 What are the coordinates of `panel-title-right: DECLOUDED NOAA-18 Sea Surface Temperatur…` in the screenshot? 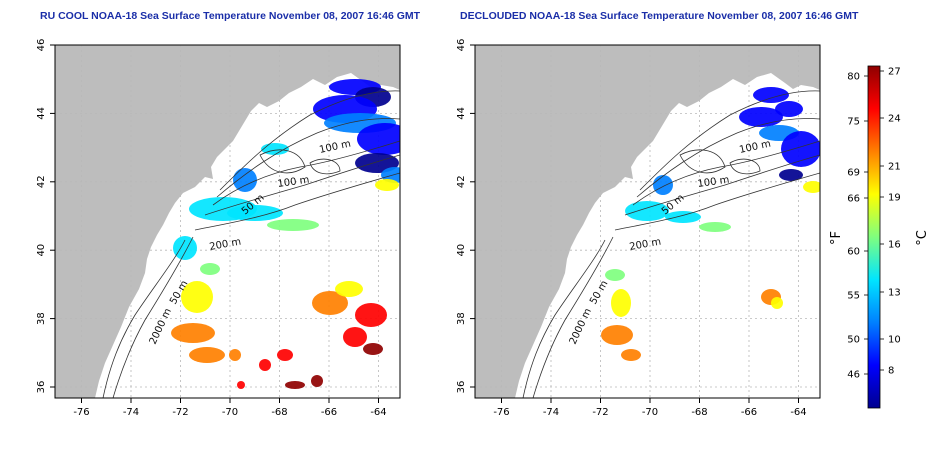 It's located at (659, 16).